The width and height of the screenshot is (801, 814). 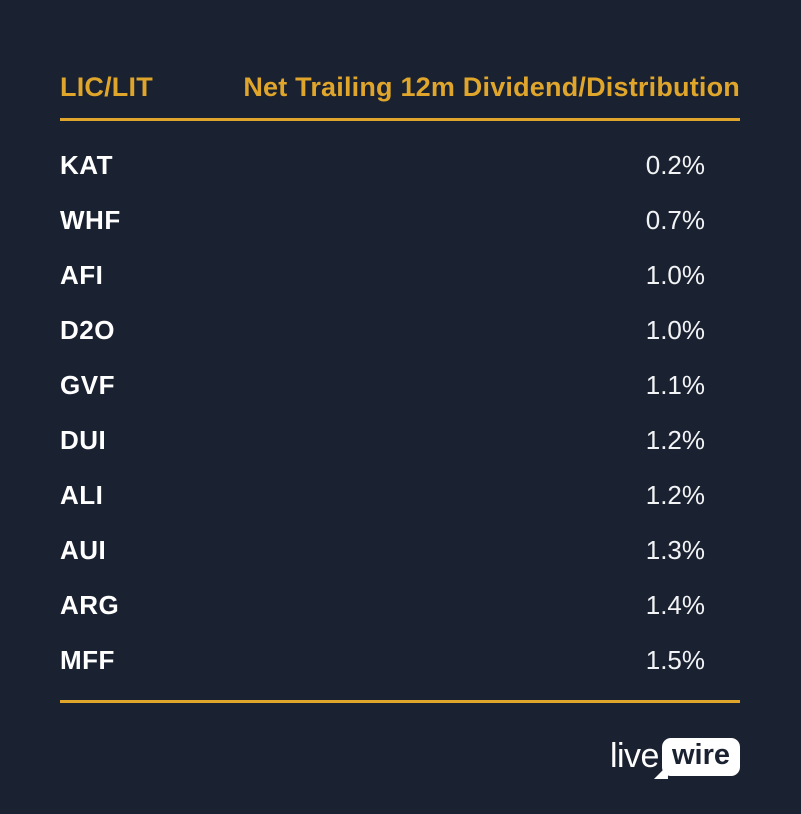 I want to click on table-row: ARG 1.4%, so click(x=400, y=605).